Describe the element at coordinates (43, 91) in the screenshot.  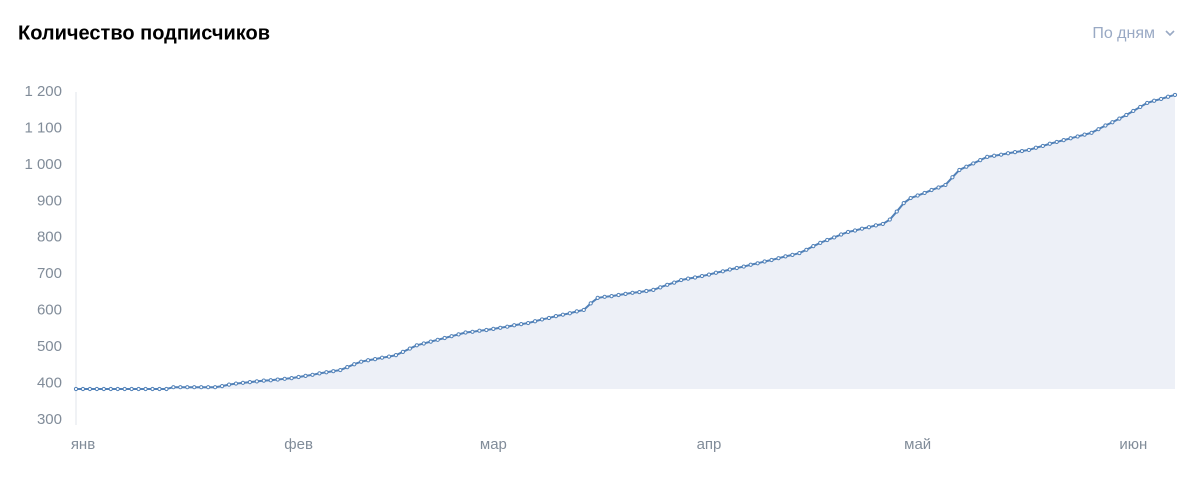
I see `y-tick-label: 1 200` at that location.